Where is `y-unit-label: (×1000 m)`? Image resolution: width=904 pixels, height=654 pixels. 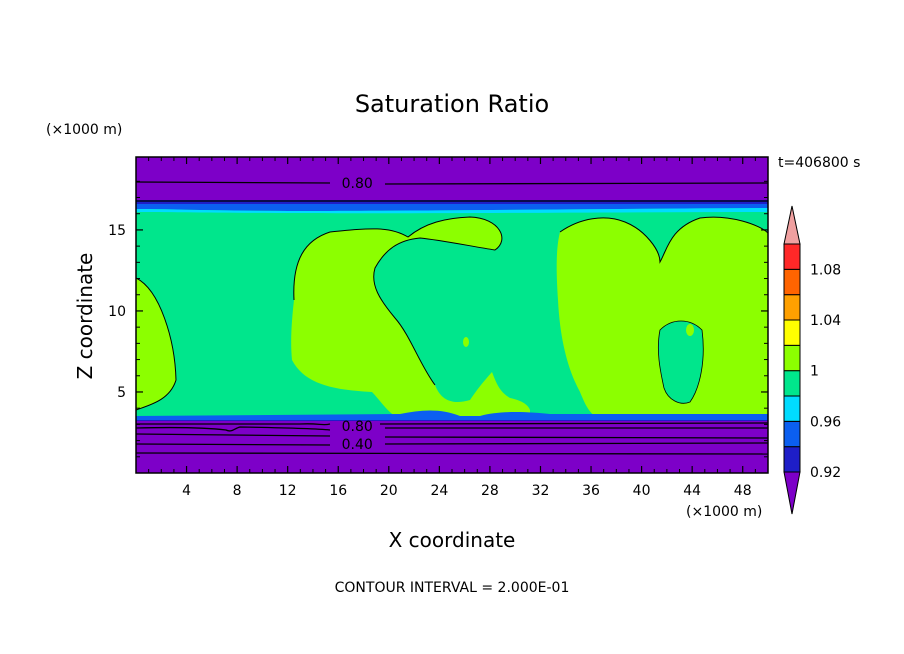 y-unit-label: (×1000 m) is located at coordinates (84, 130).